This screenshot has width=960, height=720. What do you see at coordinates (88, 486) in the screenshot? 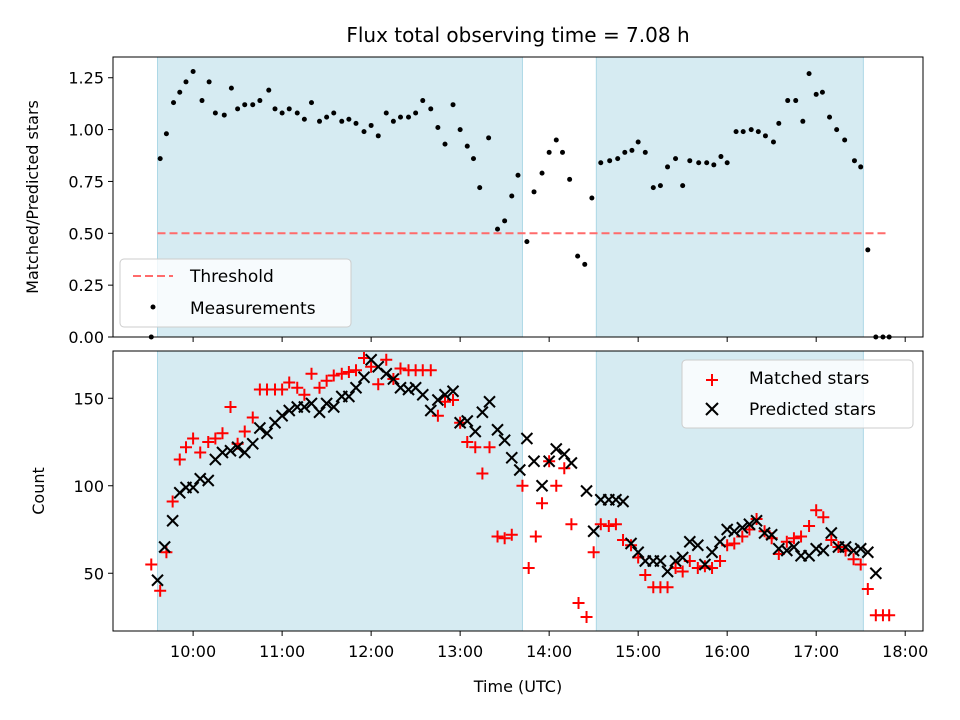
I see `bottom-y-tick-label: 100` at bounding box center [88, 486].